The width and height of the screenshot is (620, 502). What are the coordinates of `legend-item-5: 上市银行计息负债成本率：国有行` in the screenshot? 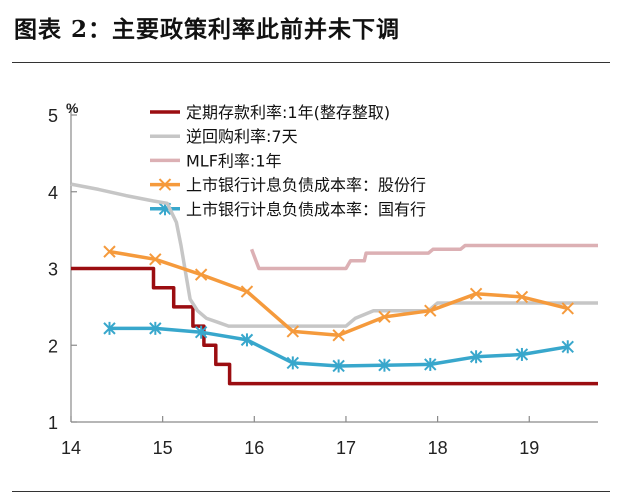 It's located at (288, 209).